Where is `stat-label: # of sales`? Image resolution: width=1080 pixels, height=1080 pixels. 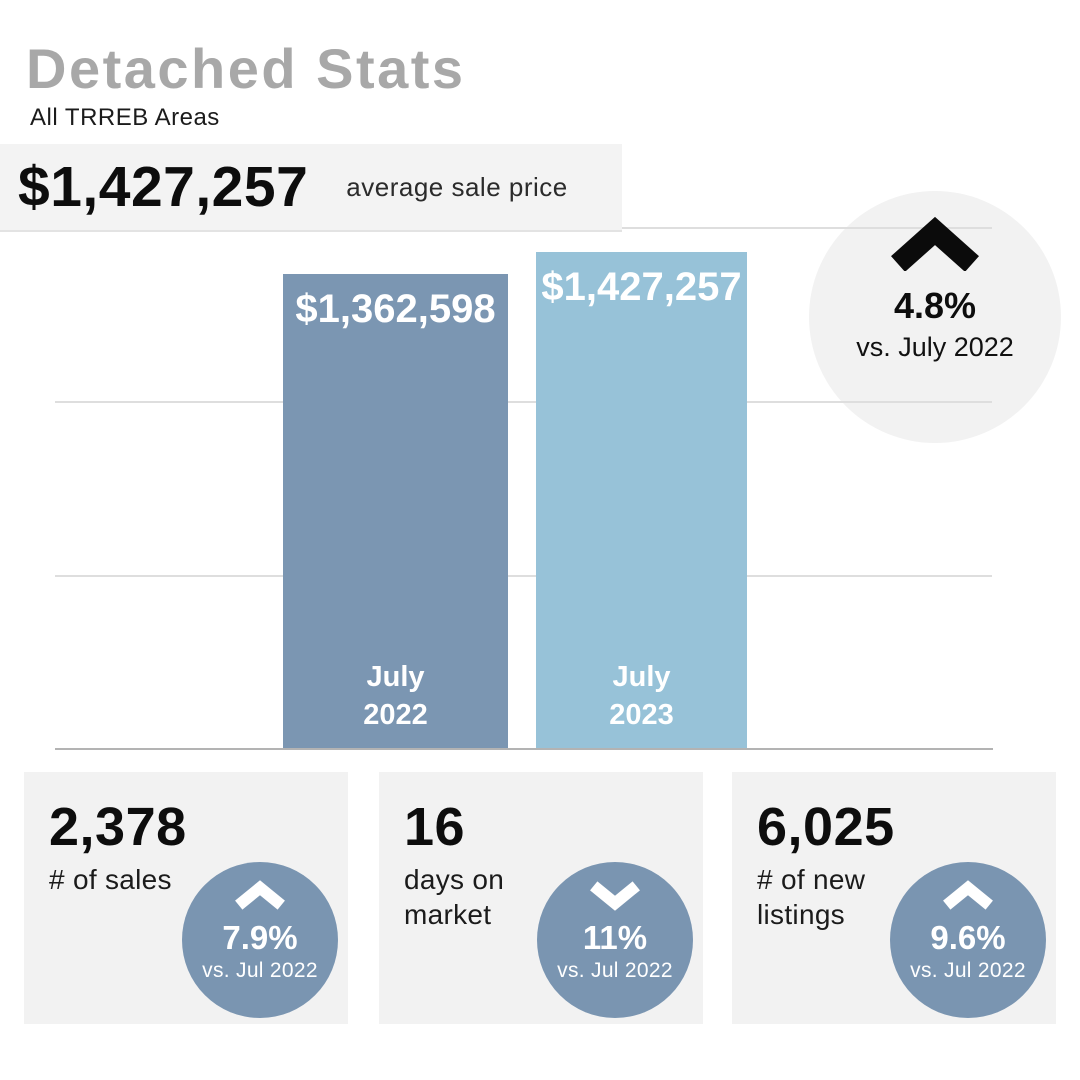
stat-label: # of sales is located at coordinates (110, 879).